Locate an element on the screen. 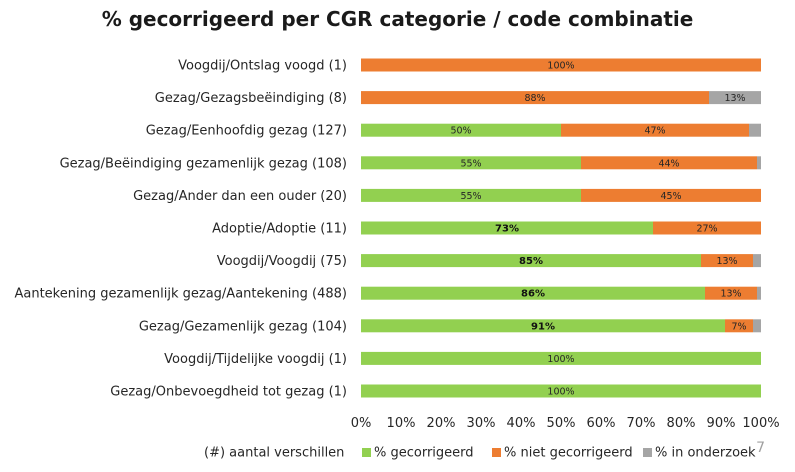 Image resolution: width=795 pixels, height=472 pixels. data-label: 27% is located at coordinates (706, 229).